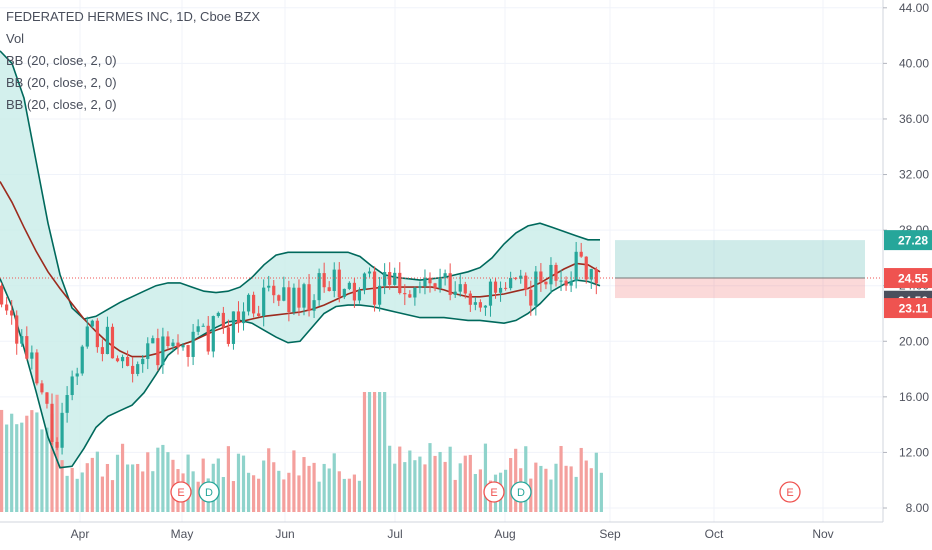 The width and height of the screenshot is (932, 550). I want to click on chart-title: FEDERATED HERMES INC, 1D, Cboe BZX, so click(133, 16).